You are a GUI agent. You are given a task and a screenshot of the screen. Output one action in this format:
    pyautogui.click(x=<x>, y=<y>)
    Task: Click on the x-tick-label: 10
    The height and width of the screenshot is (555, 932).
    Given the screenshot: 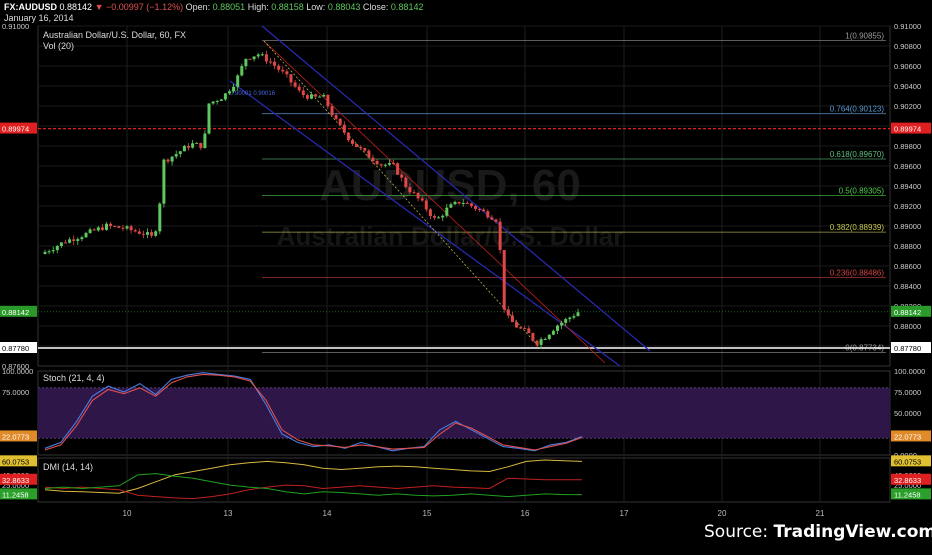 What is the action you would take?
    pyautogui.click(x=127, y=513)
    